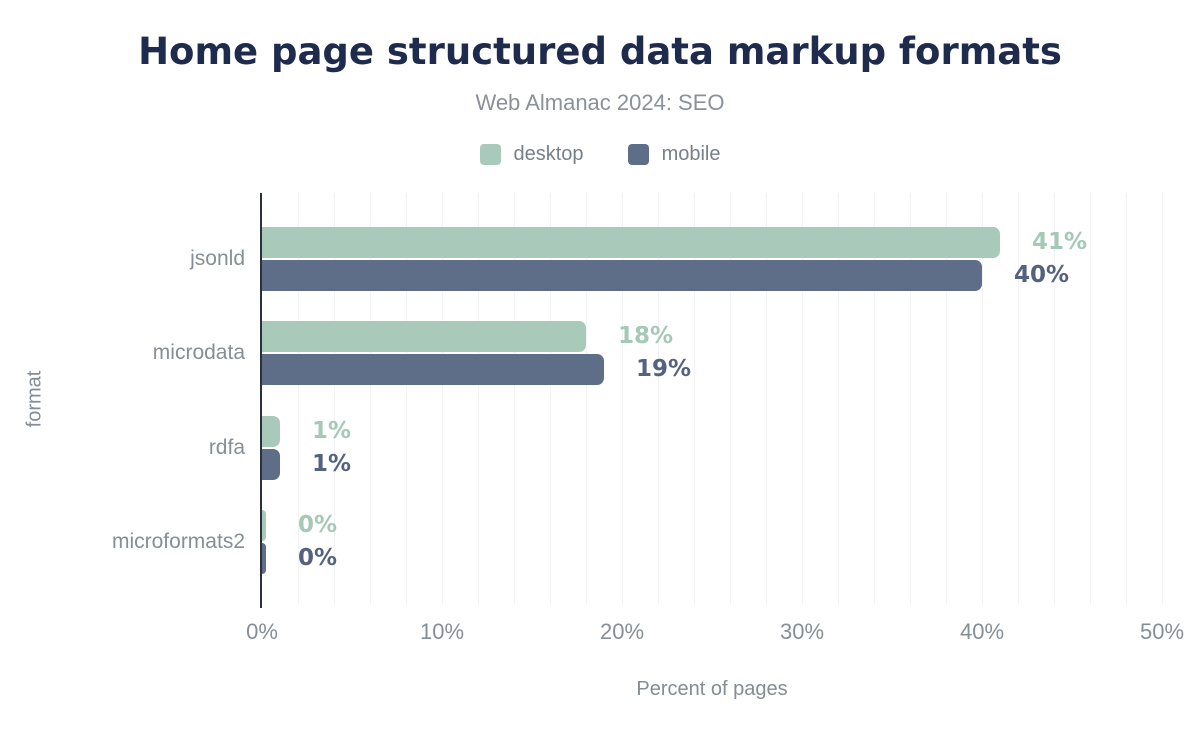 The image size is (1200, 742). What do you see at coordinates (1060, 242) in the screenshot?
I see `desktop-value-label-jsonld: 41%` at bounding box center [1060, 242].